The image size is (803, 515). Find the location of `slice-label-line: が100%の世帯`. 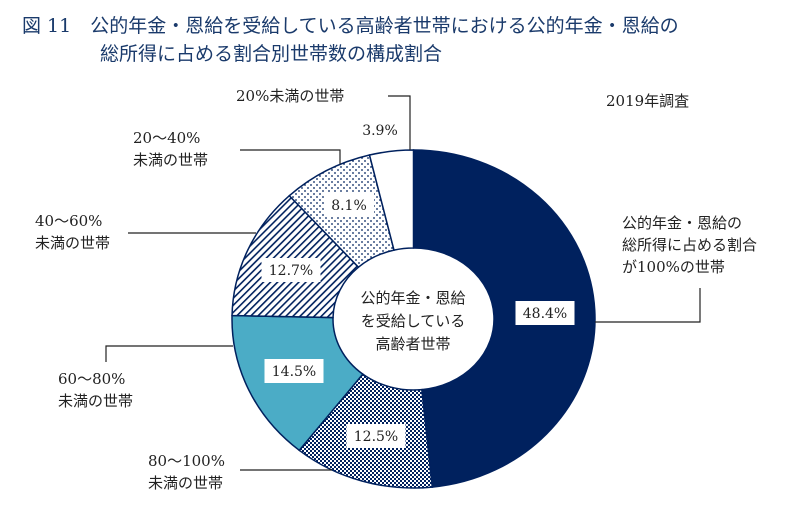

slice-label-line: が100%の世帯 is located at coordinates (673, 267).